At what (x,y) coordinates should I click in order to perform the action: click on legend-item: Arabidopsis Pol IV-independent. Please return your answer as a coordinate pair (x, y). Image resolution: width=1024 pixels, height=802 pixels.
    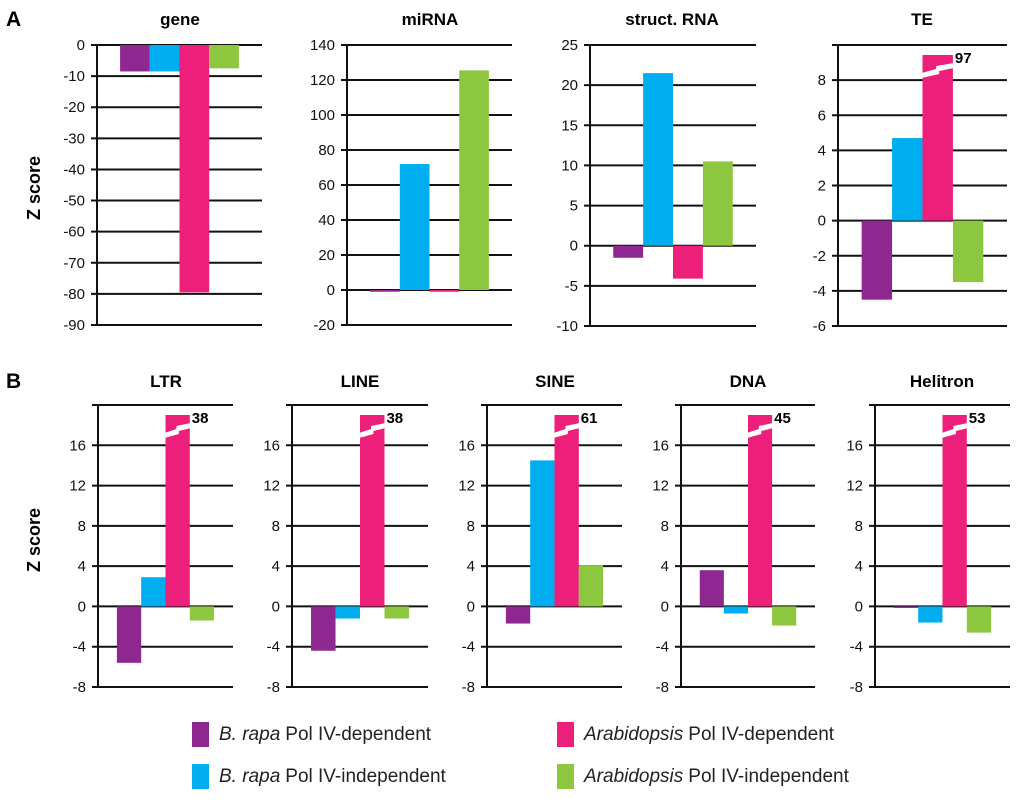
    Looking at the image, I should click on (703, 776).